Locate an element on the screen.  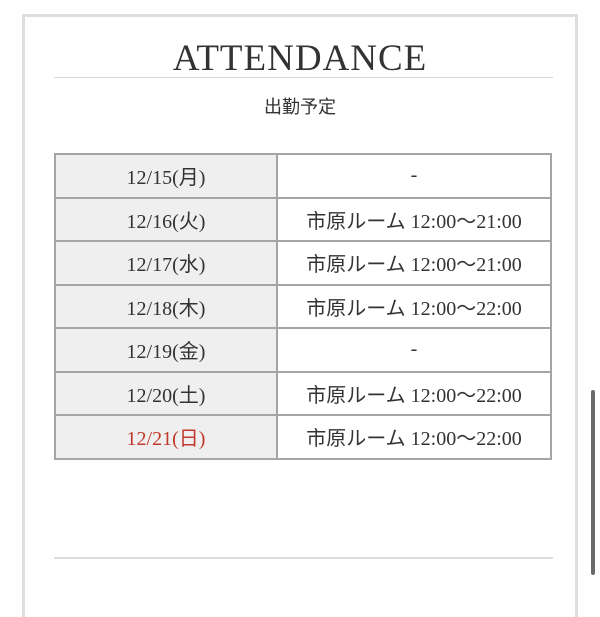
date-cell: 12/16(火) is located at coordinates (166, 219).